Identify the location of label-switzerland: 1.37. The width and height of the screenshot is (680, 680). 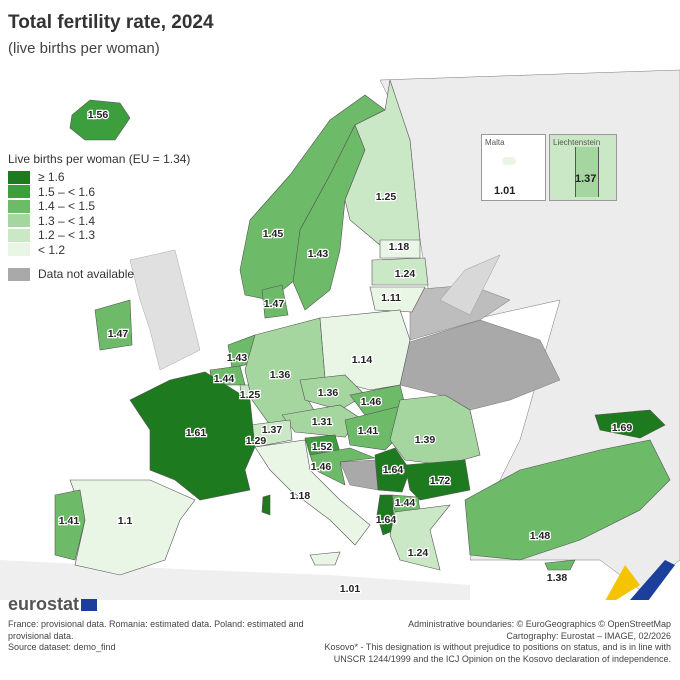
(272, 430).